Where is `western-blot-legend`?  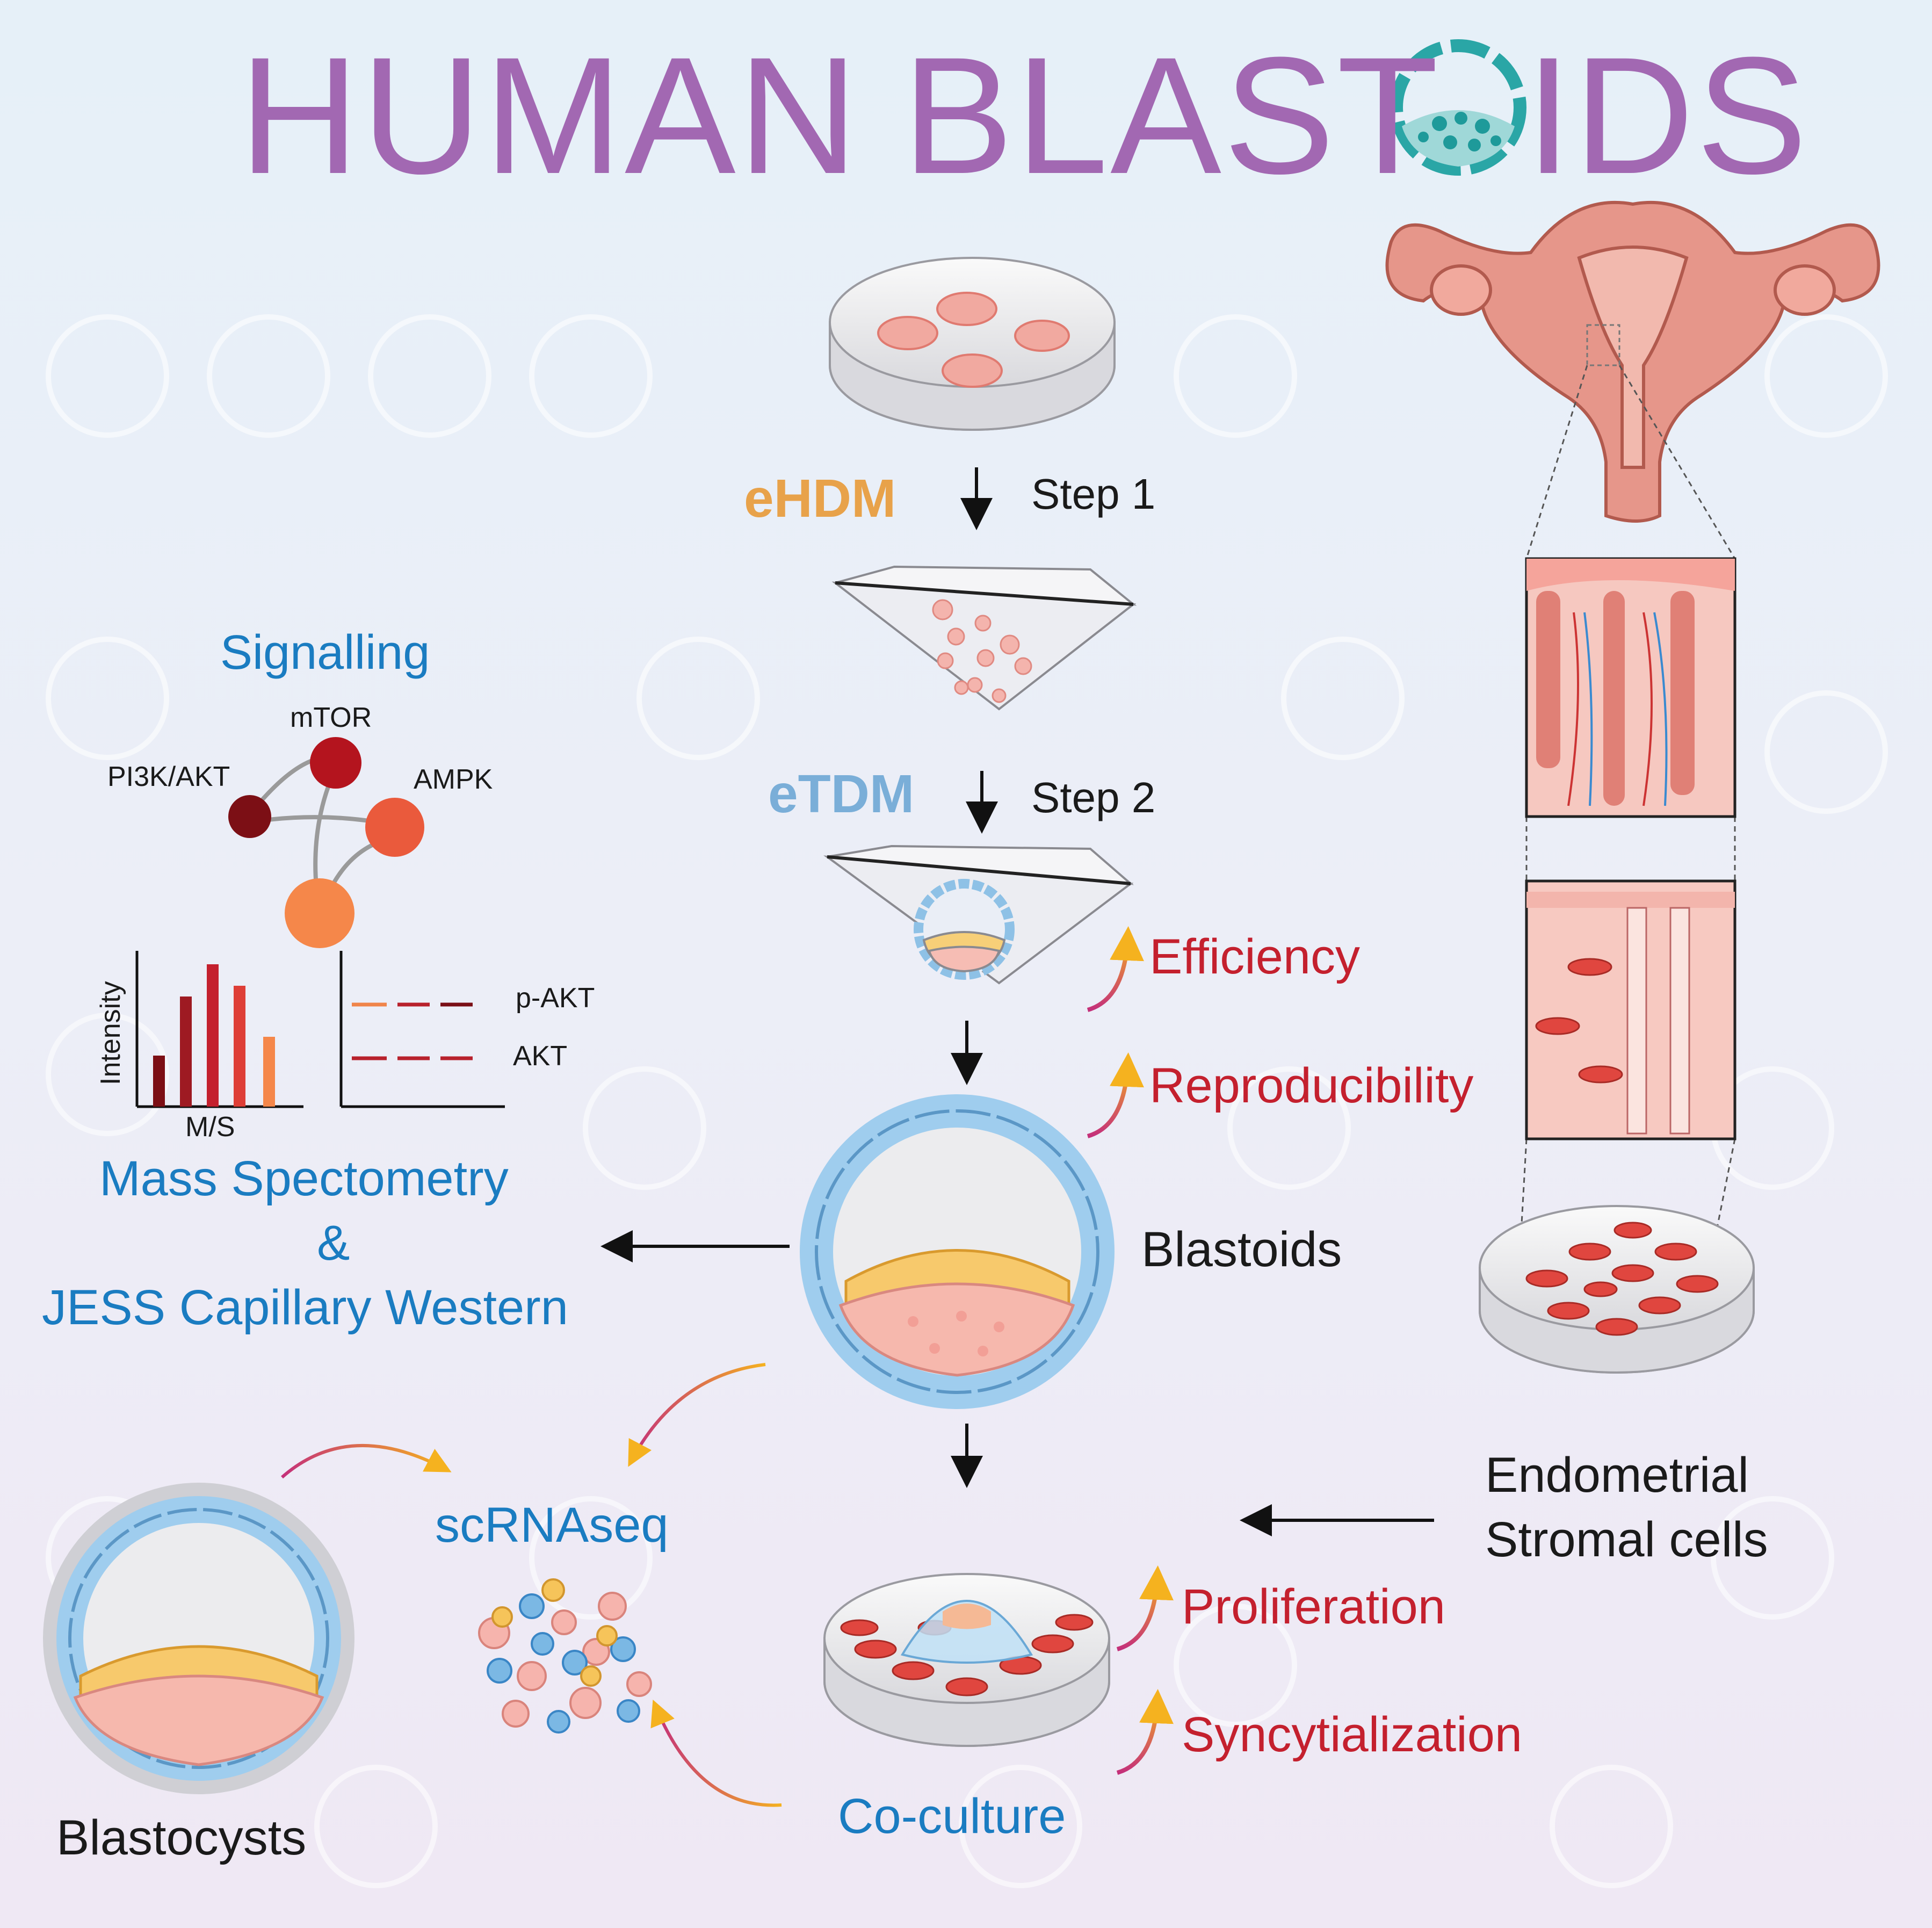 western-blot-legend is located at coordinates (422, 1029).